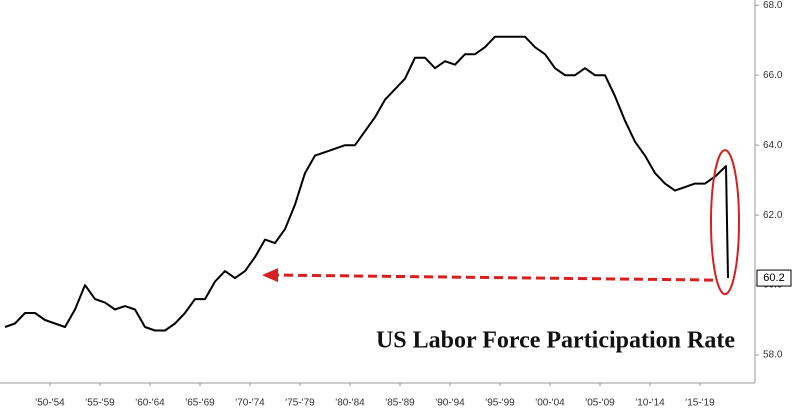  Describe the element at coordinates (555, 341) in the screenshot. I see `chart-title: US Labor Force Participation Rate` at that location.